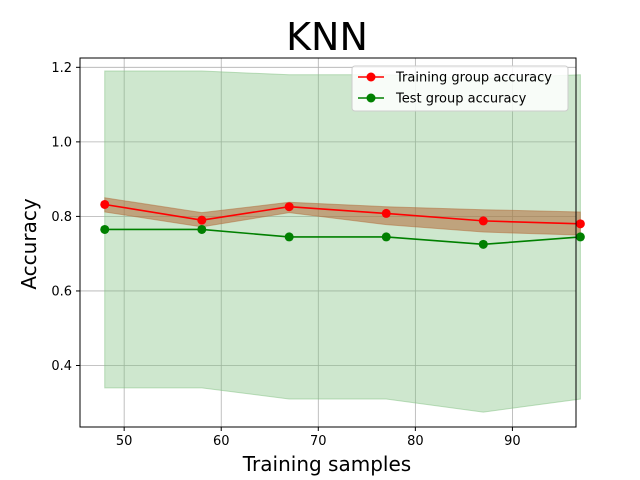  Describe the element at coordinates (473, 78) in the screenshot. I see `legend-training-label: Training group accuracy` at that location.